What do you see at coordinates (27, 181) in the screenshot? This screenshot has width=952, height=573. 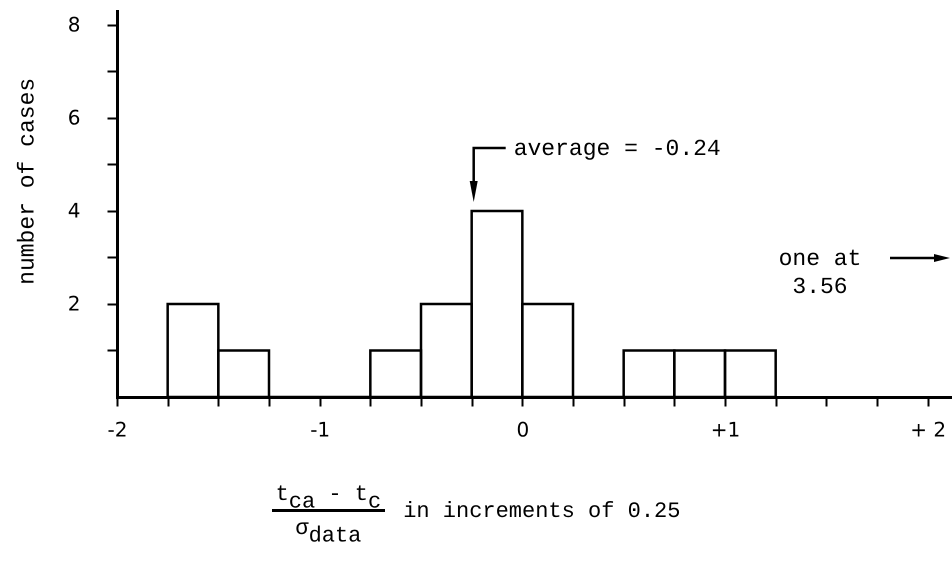 I see `y-axis-title: number of cases` at bounding box center [27, 181].